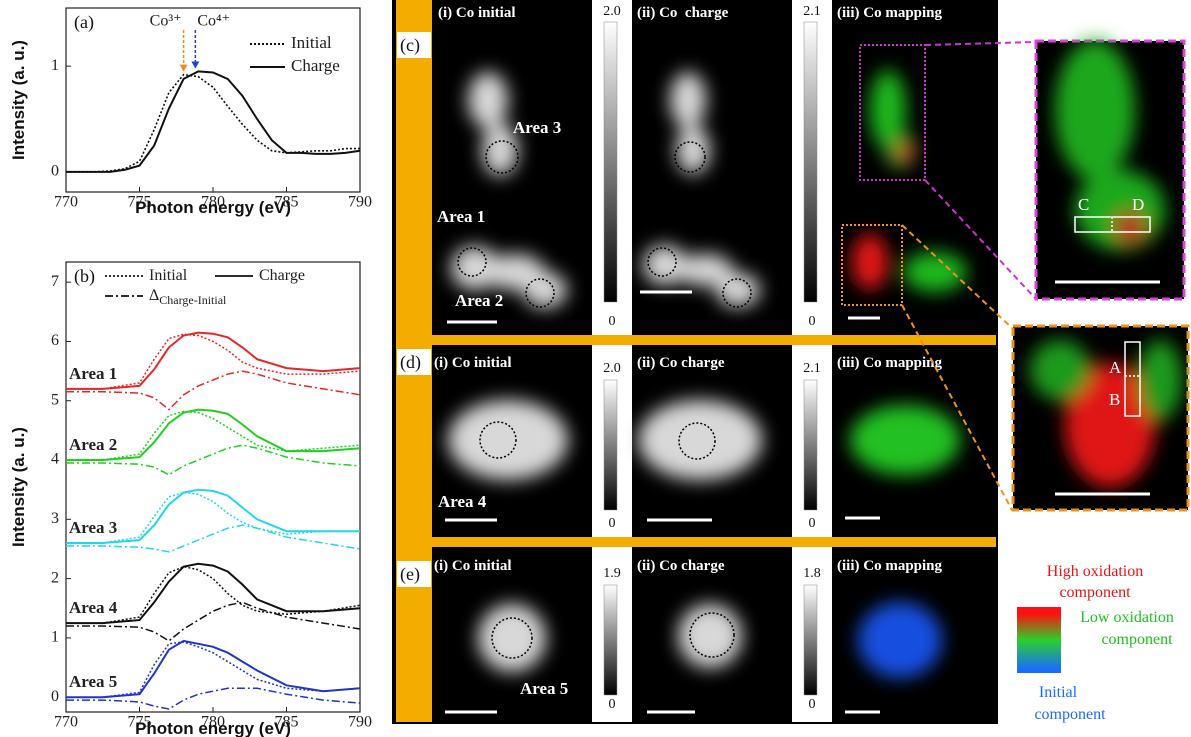 The height and width of the screenshot is (737, 1191). What do you see at coordinates (1058, 692) in the screenshot?
I see `legend-text: Initial` at bounding box center [1058, 692].